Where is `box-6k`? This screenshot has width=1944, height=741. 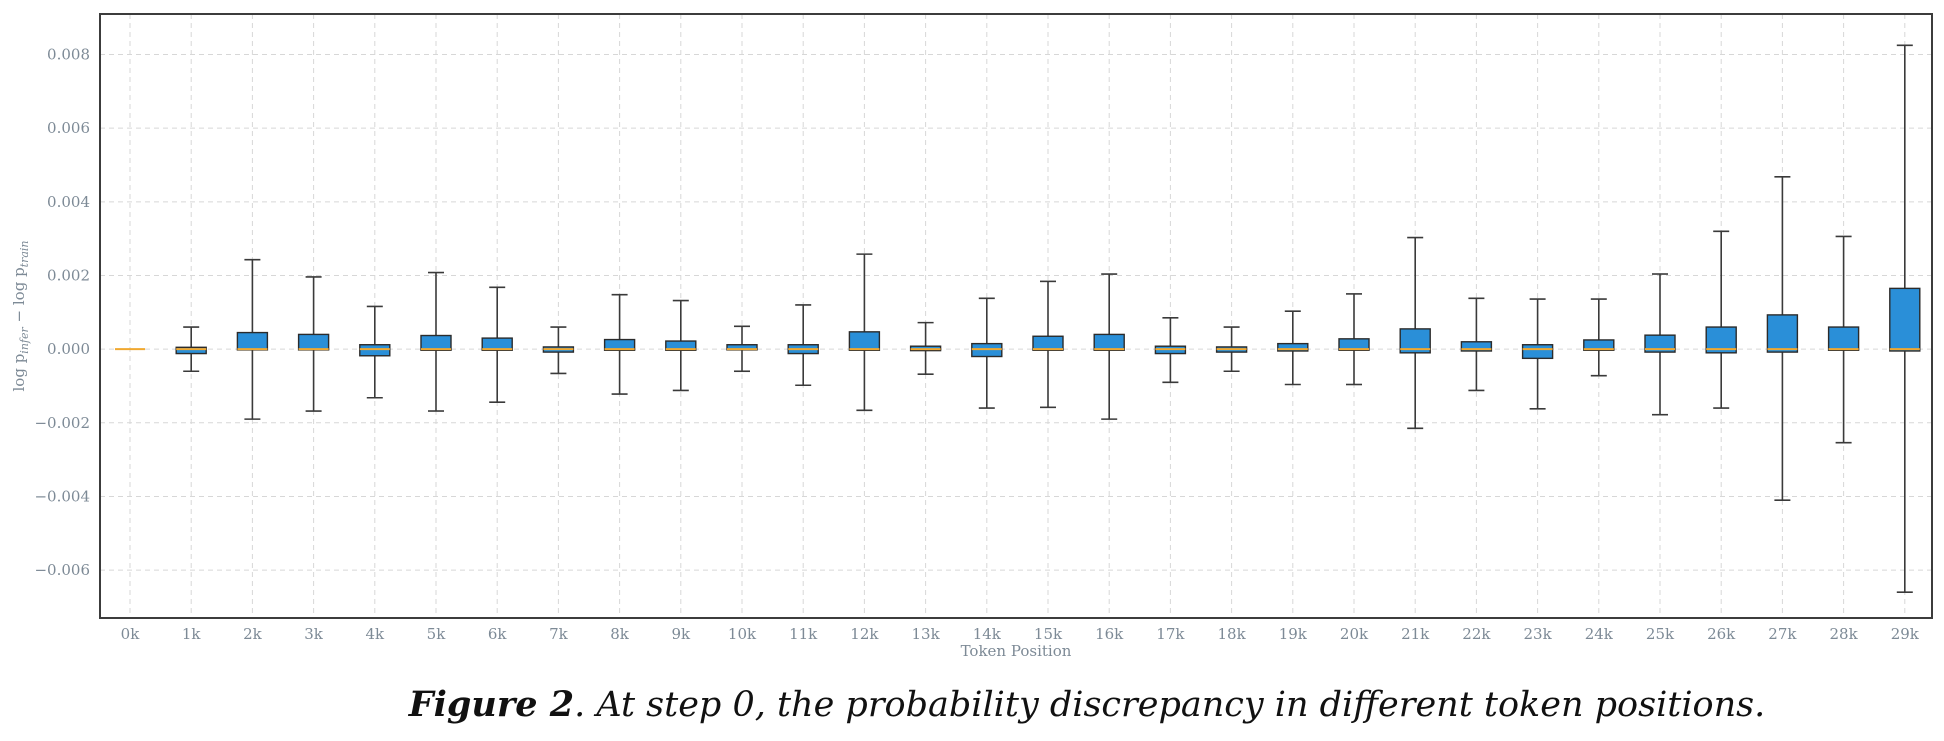 box-6k is located at coordinates (497, 344).